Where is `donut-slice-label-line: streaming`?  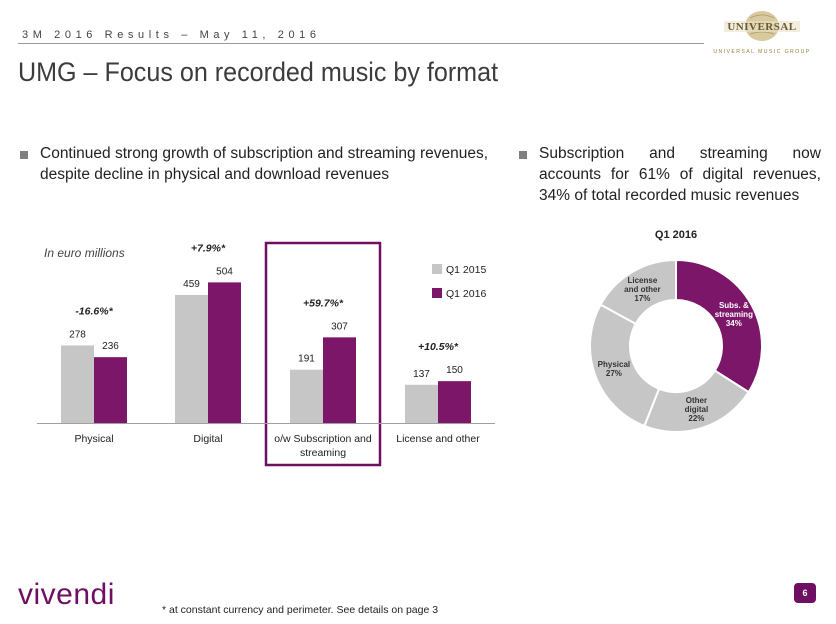 donut-slice-label-line: streaming is located at coordinates (734, 314).